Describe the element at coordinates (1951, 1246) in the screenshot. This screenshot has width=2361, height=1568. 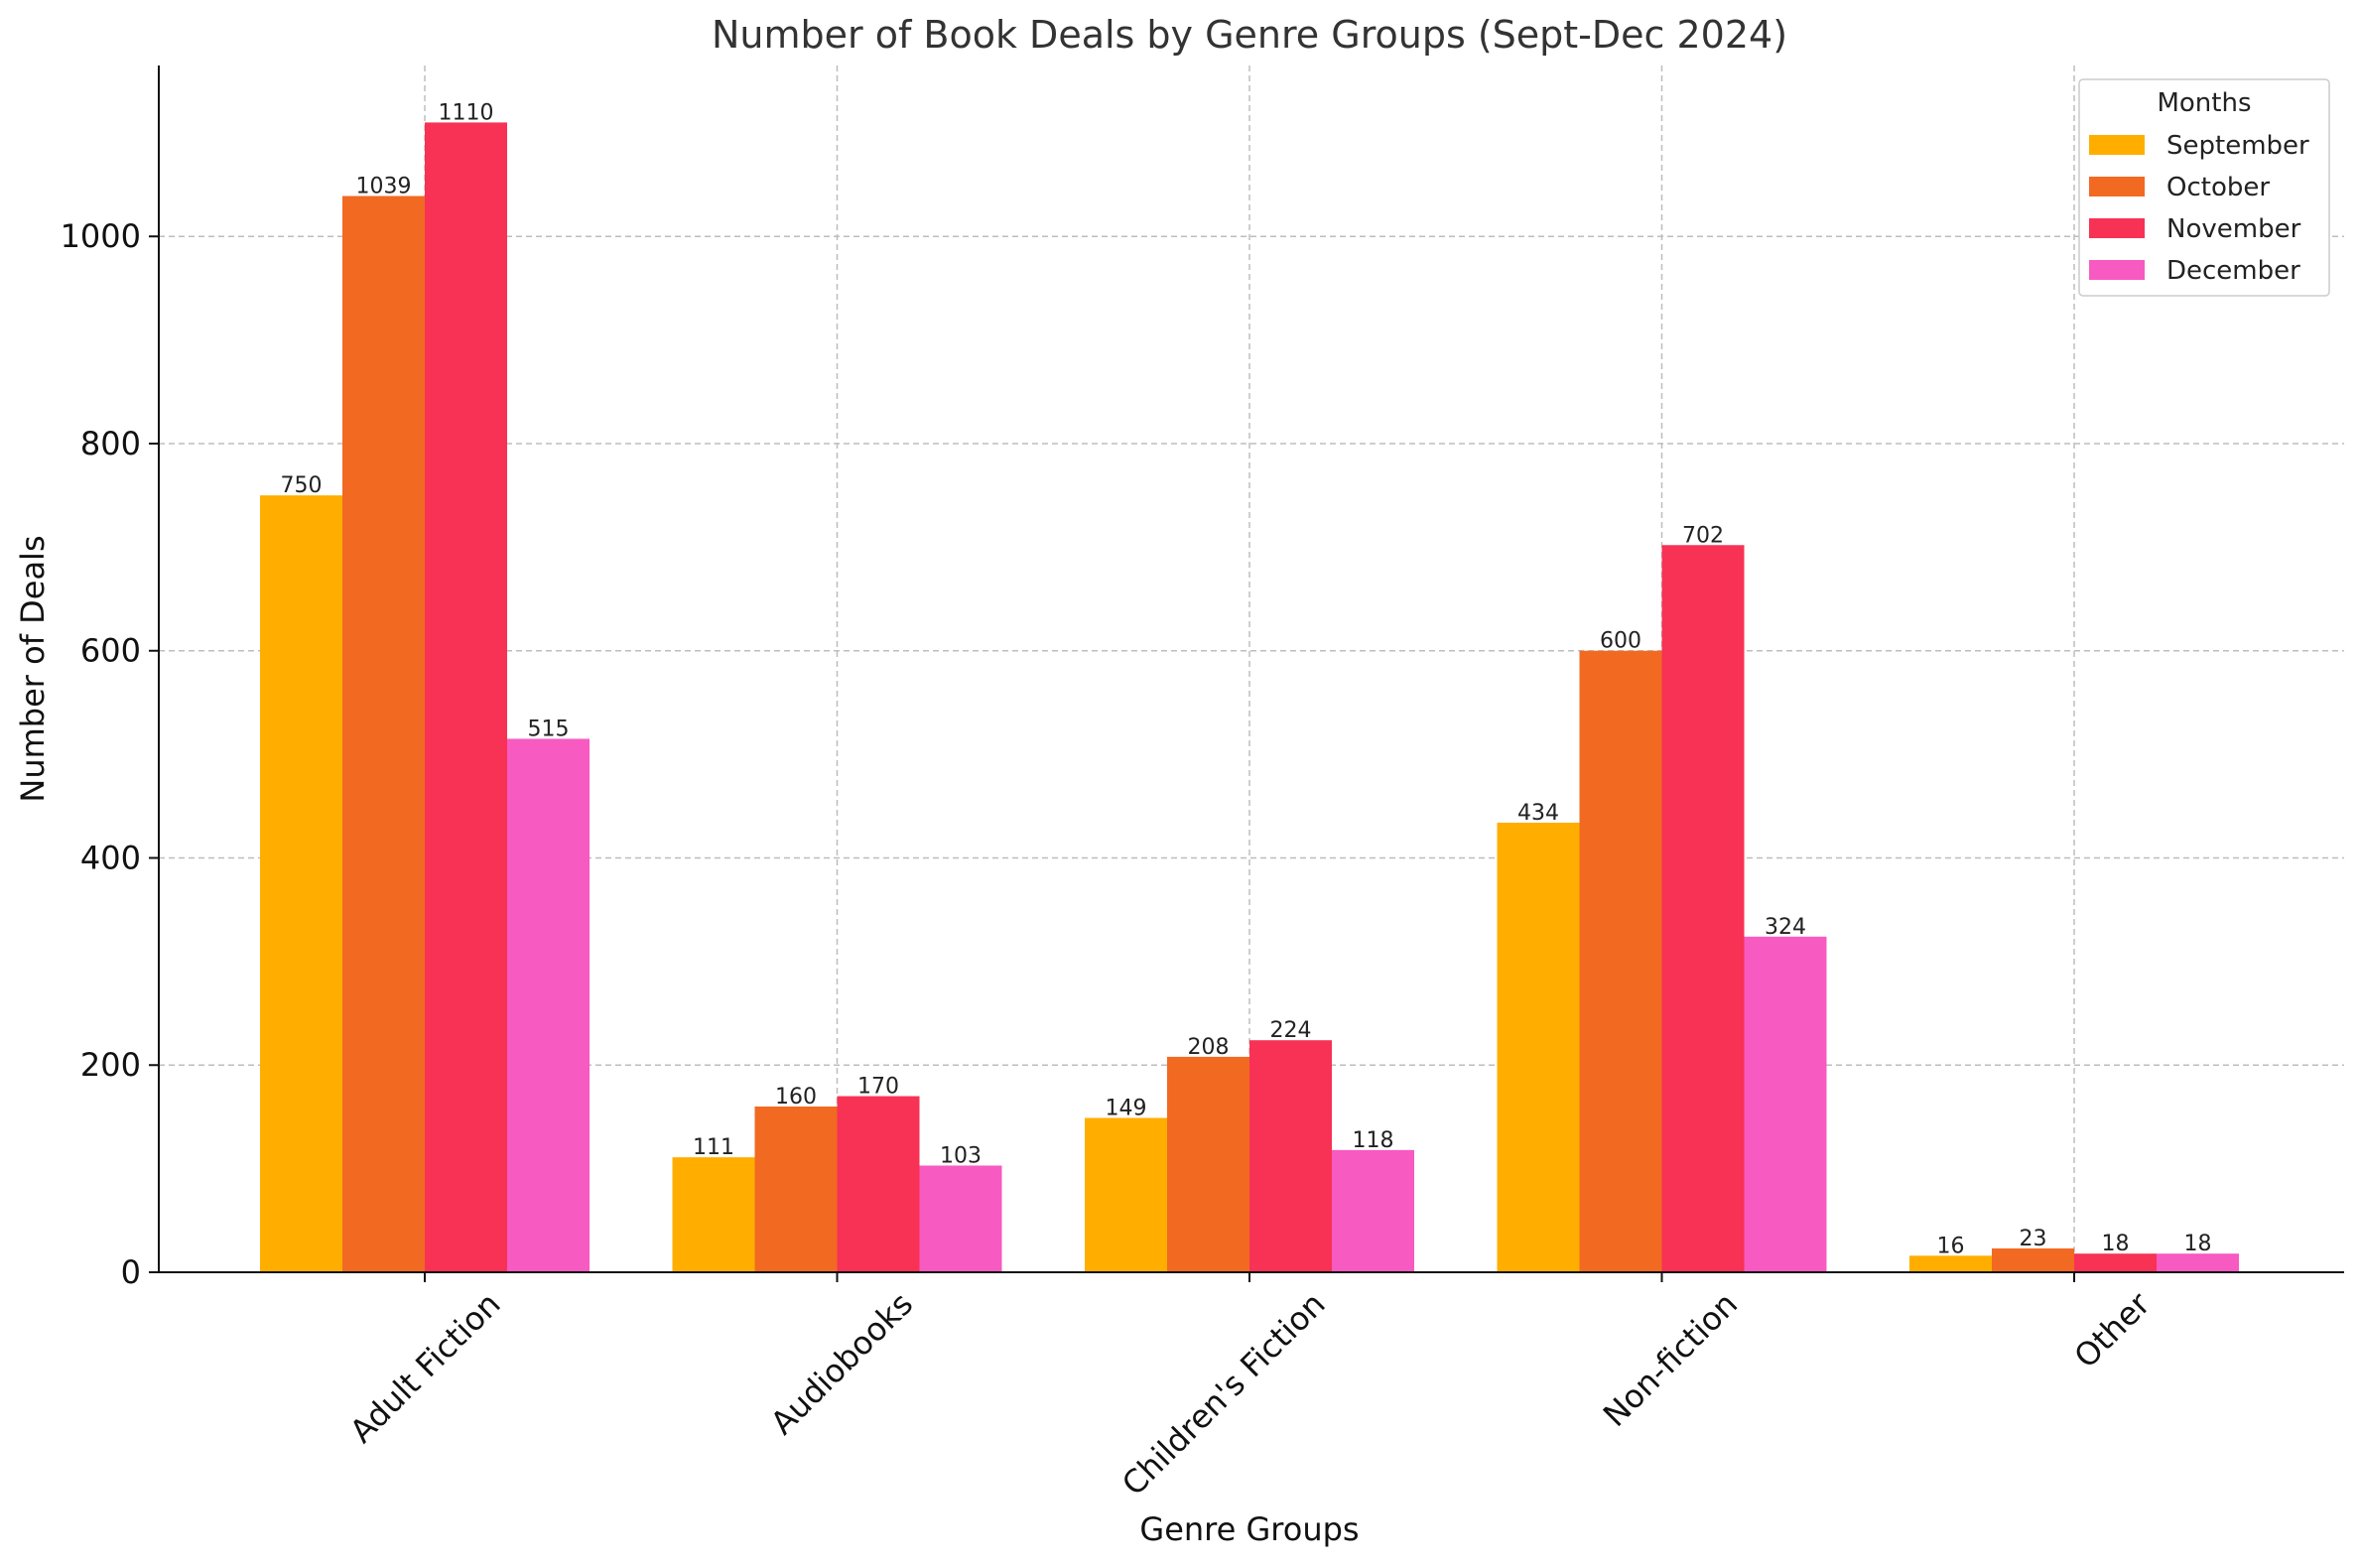
I see `data-label: 16` at that location.